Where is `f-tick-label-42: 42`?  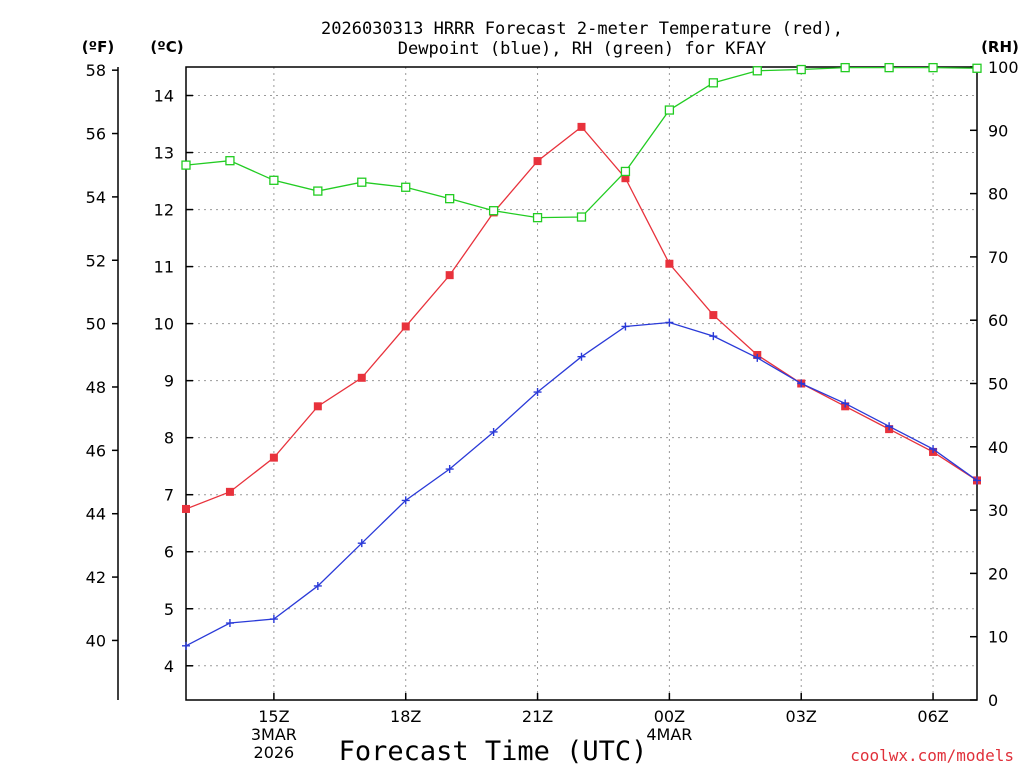
f-tick-label-42: 42 is located at coordinates (96, 577).